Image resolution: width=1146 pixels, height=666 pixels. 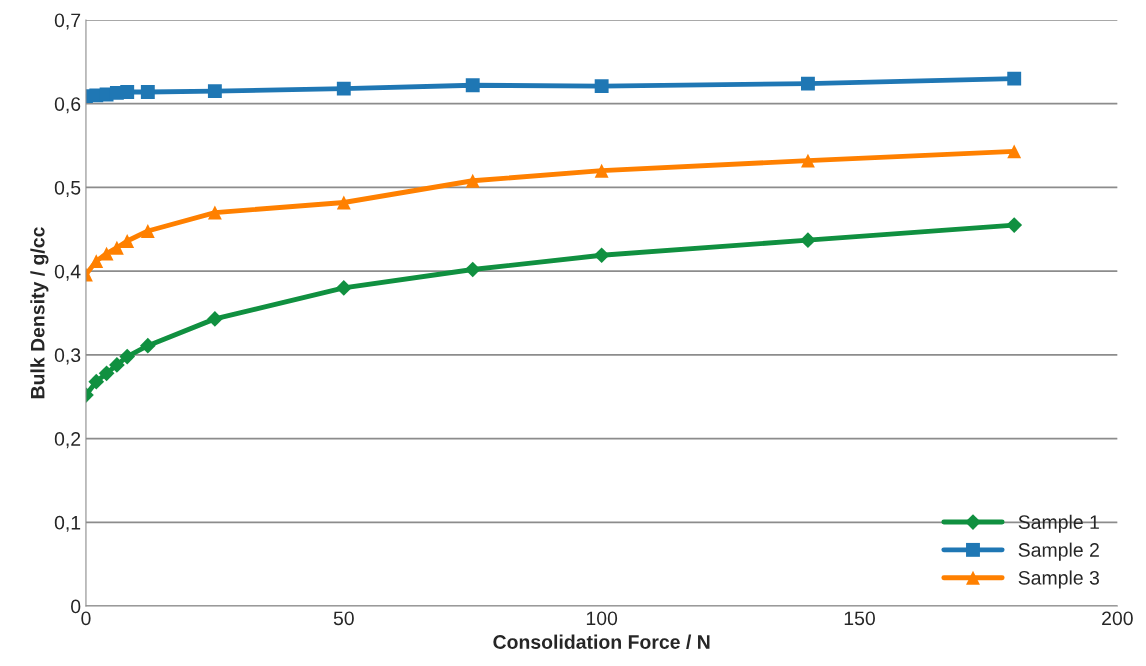 What do you see at coordinates (67, 105) in the screenshot?
I see `y-tick-label: 0,6` at bounding box center [67, 105].